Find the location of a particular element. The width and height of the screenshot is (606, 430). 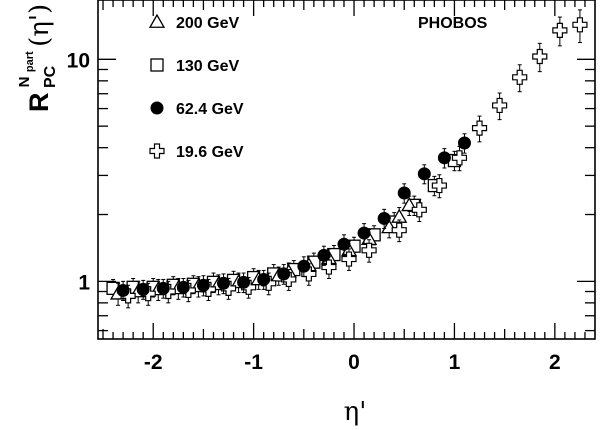

x-tick-label: 0 is located at coordinates (354, 362).